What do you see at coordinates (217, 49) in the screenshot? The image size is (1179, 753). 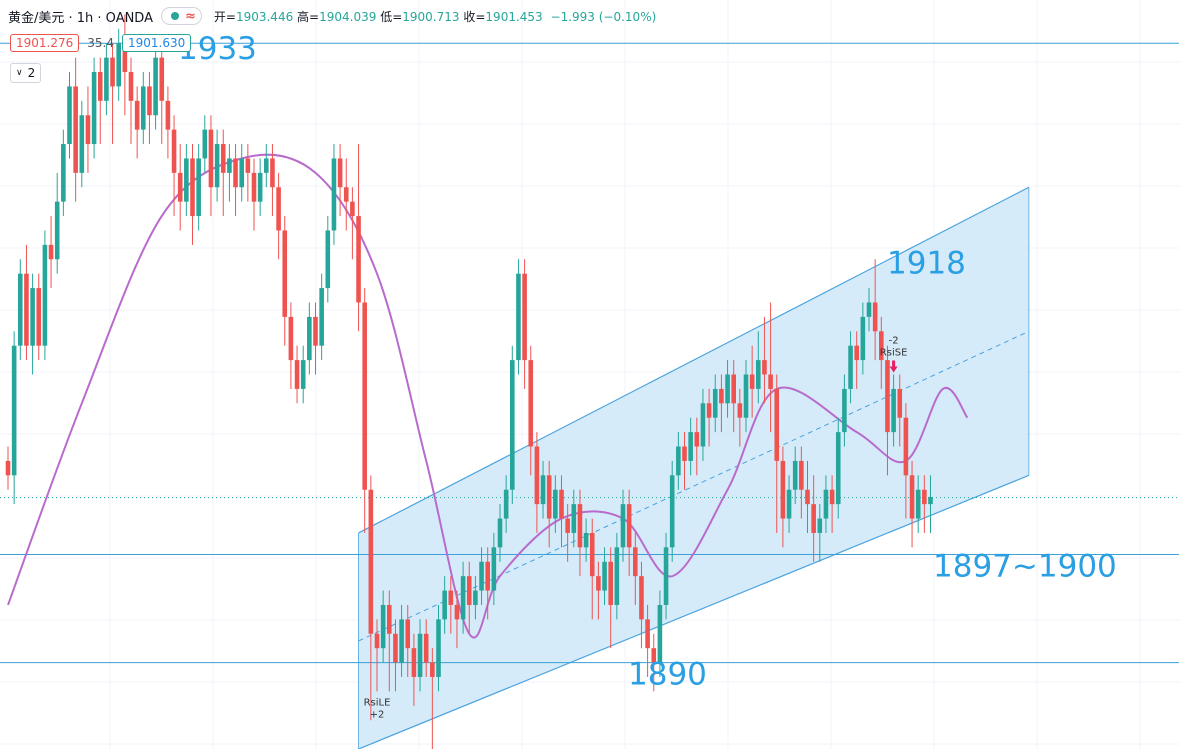 I see `label-1933: 1933` at bounding box center [217, 49].